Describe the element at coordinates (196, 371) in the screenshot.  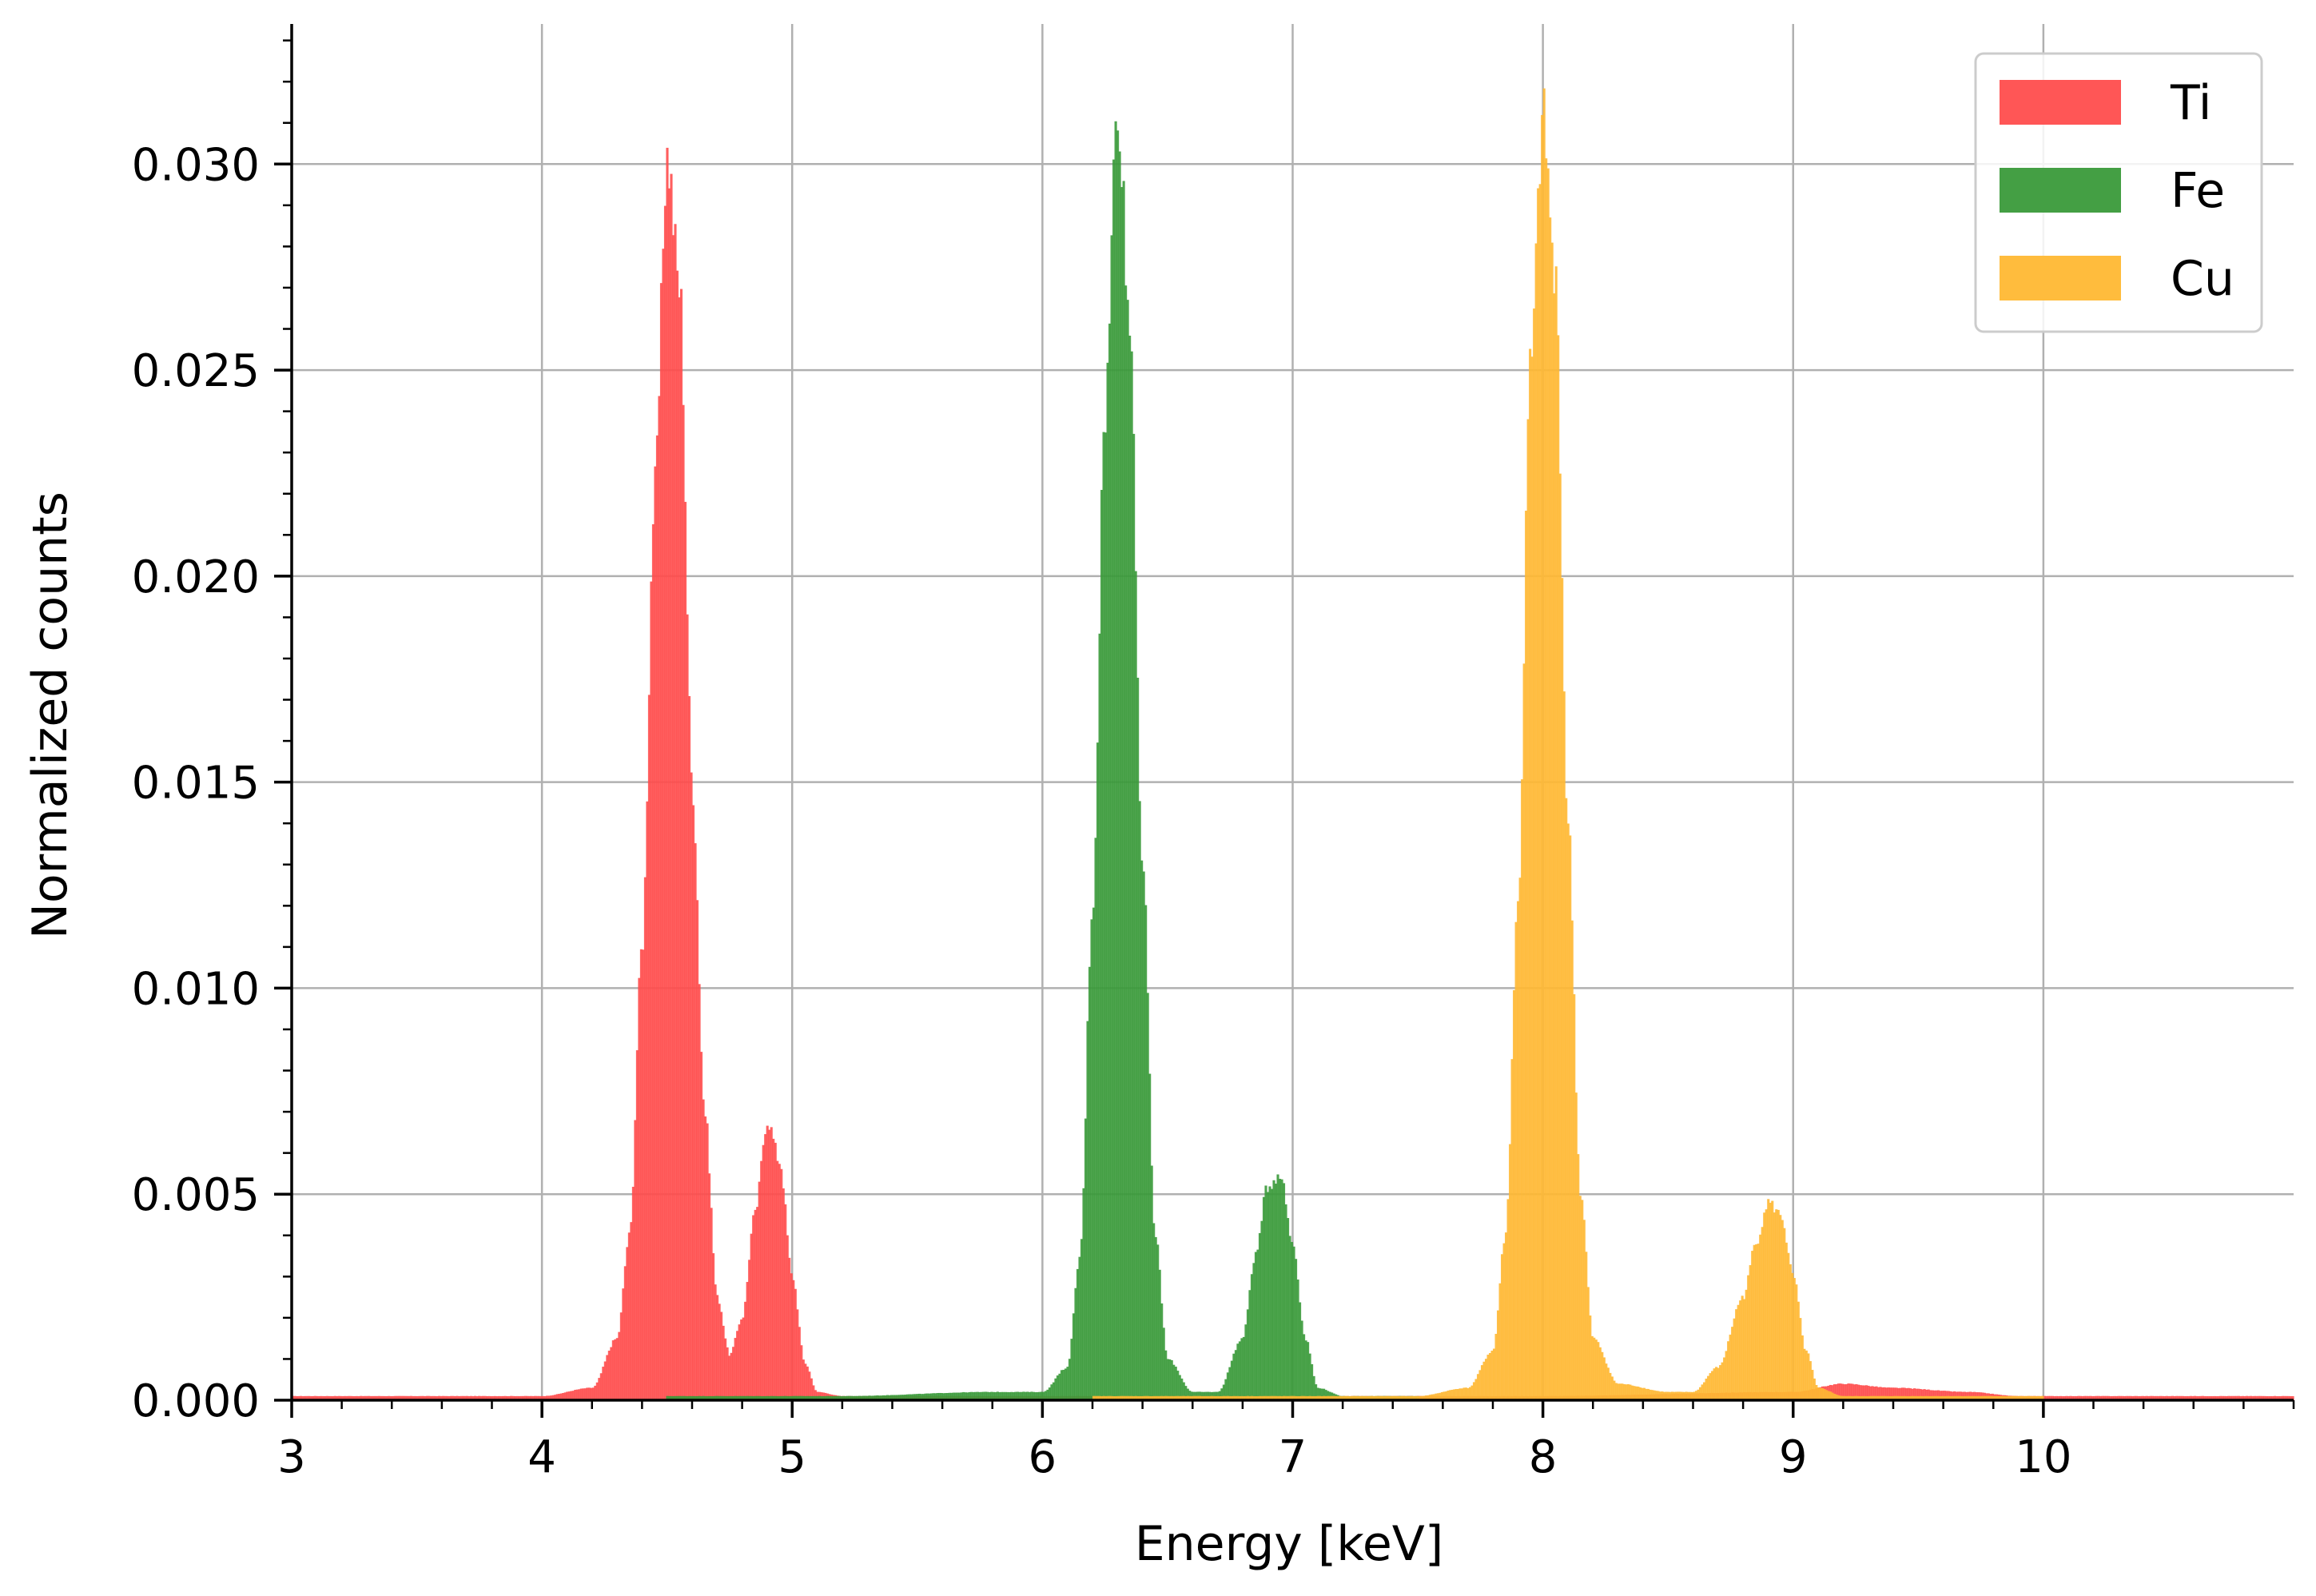
I see `y-tick-label: 0.025` at that location.